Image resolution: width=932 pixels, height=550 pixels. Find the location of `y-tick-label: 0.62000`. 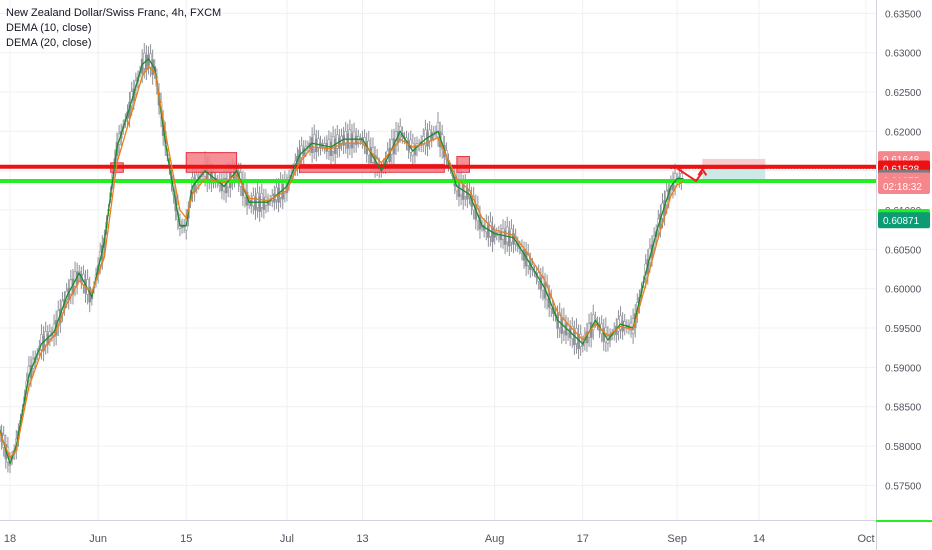

y-tick-label: 0.62000 is located at coordinates (903, 132).